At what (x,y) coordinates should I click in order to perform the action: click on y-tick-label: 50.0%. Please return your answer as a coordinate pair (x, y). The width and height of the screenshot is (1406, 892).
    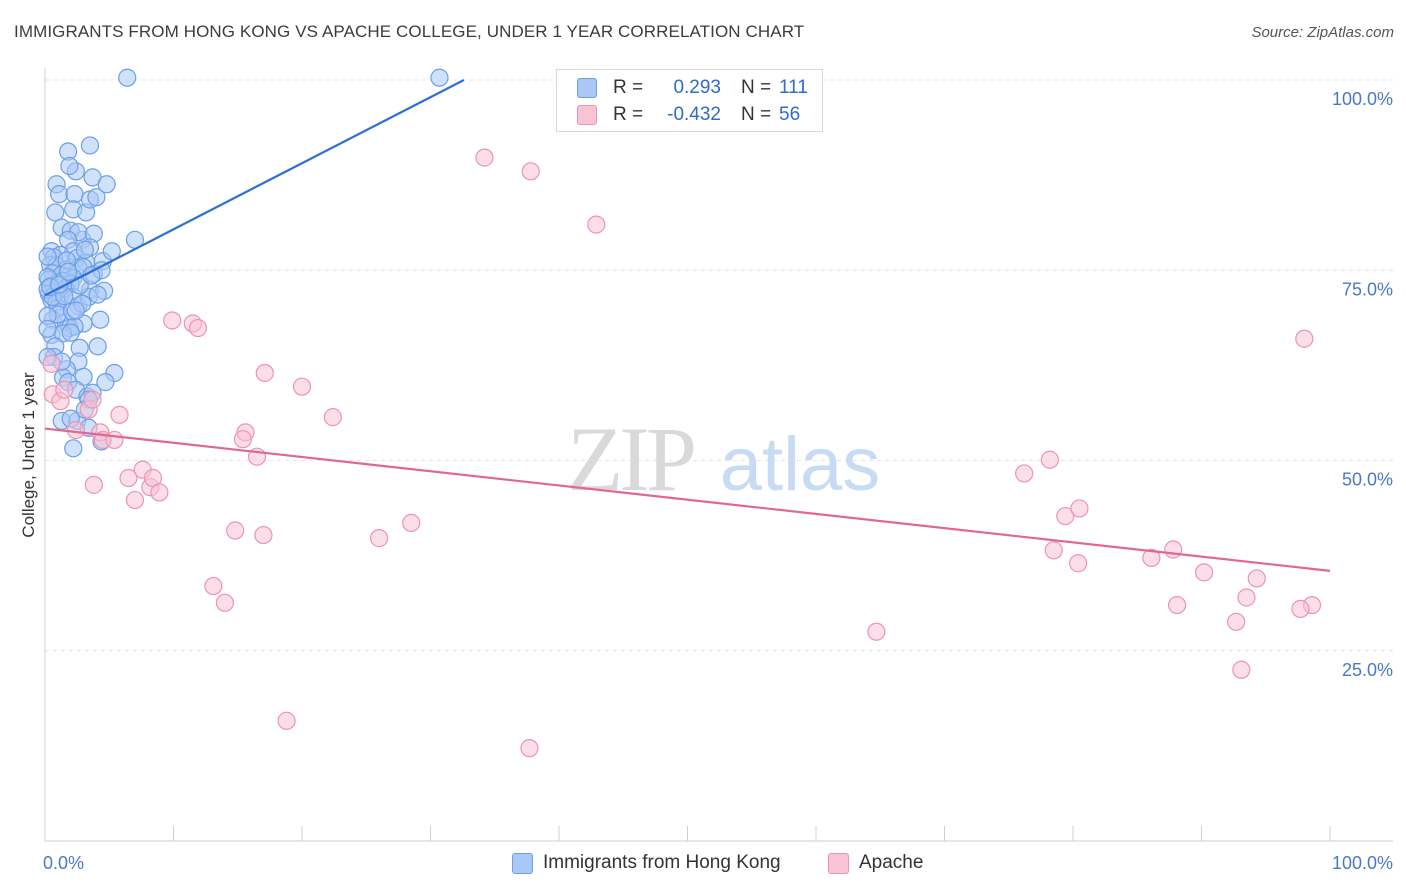
    Looking at the image, I should click on (1367, 480).